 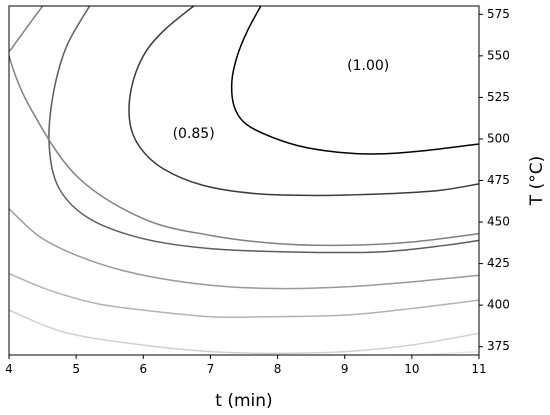 What do you see at coordinates (498, 138) in the screenshot?
I see `y-tick-label: 500` at bounding box center [498, 138].